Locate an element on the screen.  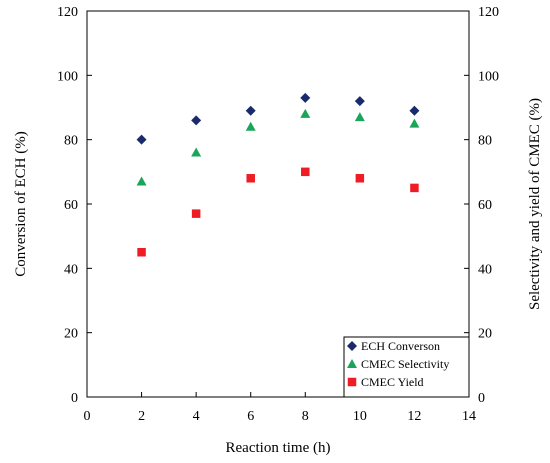
legend-marker-cmec-yield is located at coordinates (352, 382).